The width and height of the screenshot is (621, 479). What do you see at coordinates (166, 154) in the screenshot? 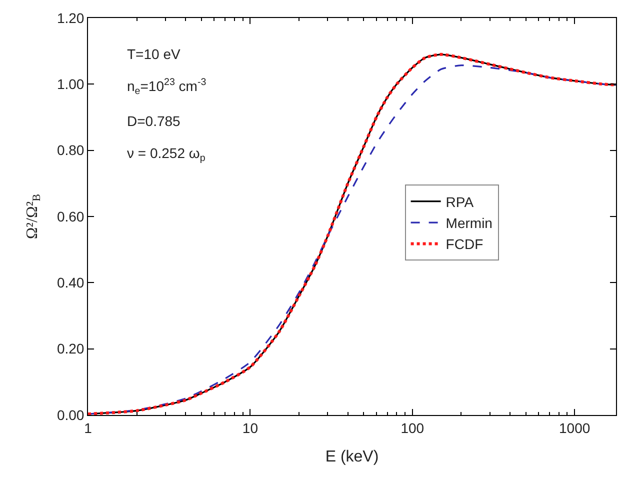
I see `annotation: ν = 0.252 ω$_{p}$` at bounding box center [166, 154].